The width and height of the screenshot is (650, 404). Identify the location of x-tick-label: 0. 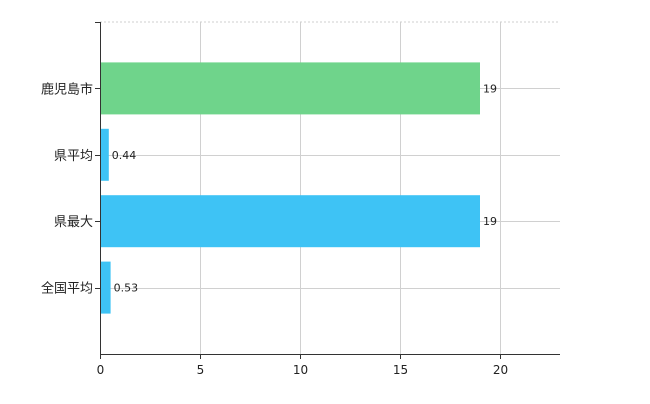
(101, 370).